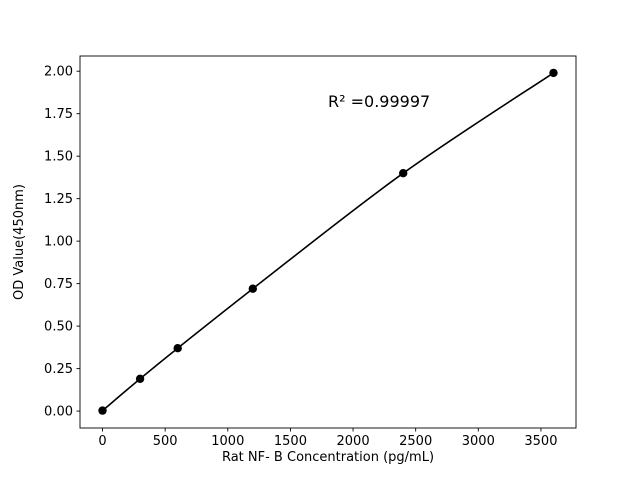  What do you see at coordinates (58, 327) in the screenshot?
I see `y-tick-label: 0.50` at bounding box center [58, 327].